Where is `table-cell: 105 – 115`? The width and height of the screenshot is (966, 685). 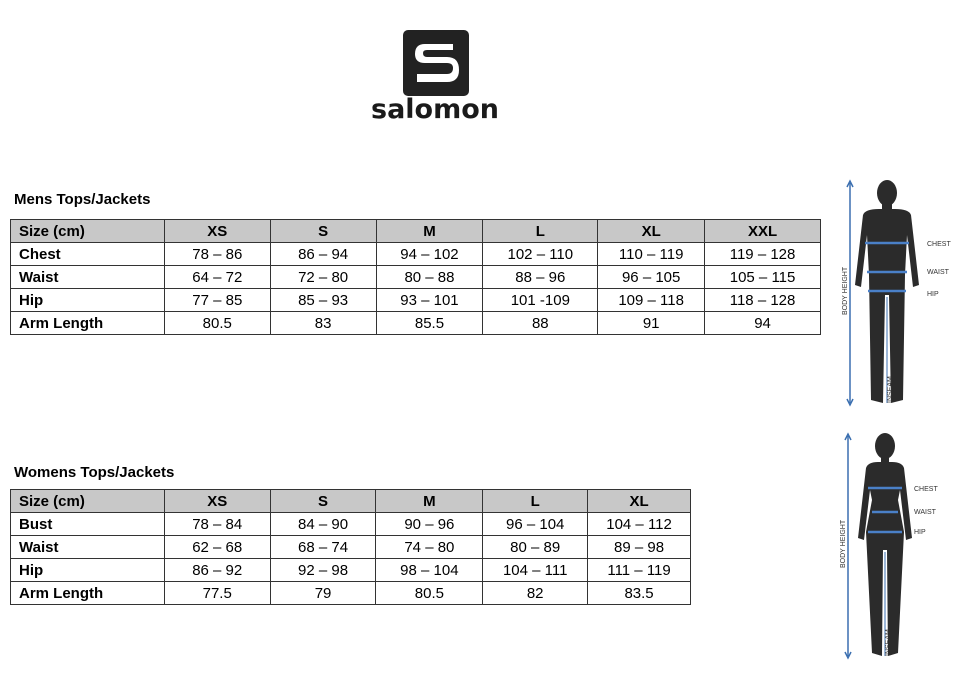 table-cell: 105 – 115 is located at coordinates (762, 277).